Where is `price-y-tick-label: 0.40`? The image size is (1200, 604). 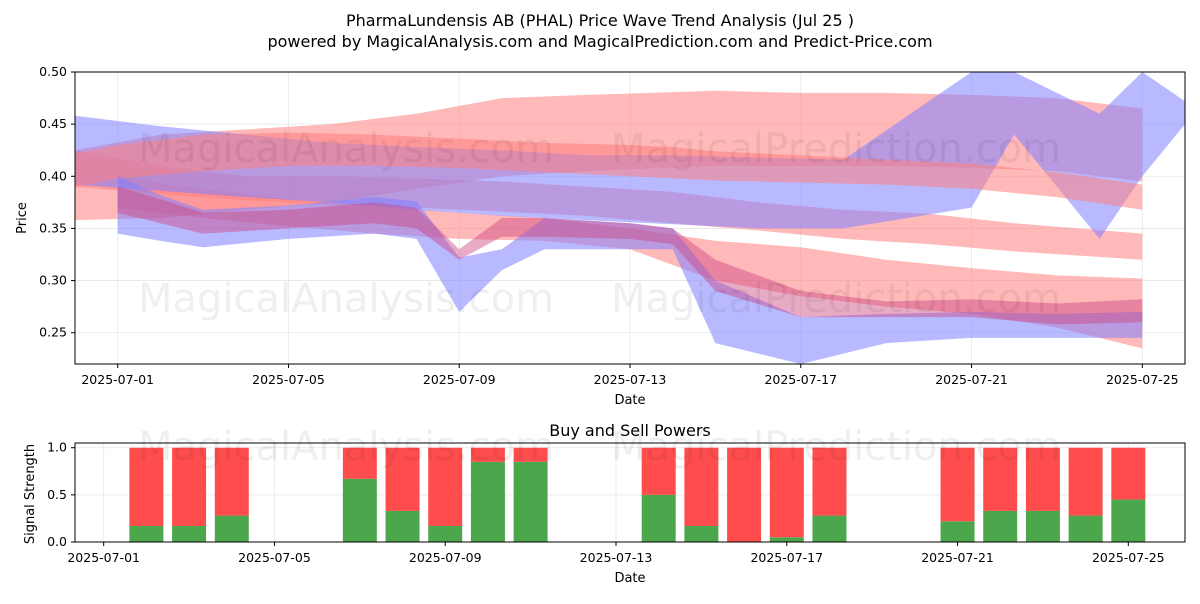 price-y-tick-label: 0.40 is located at coordinates (53, 175).